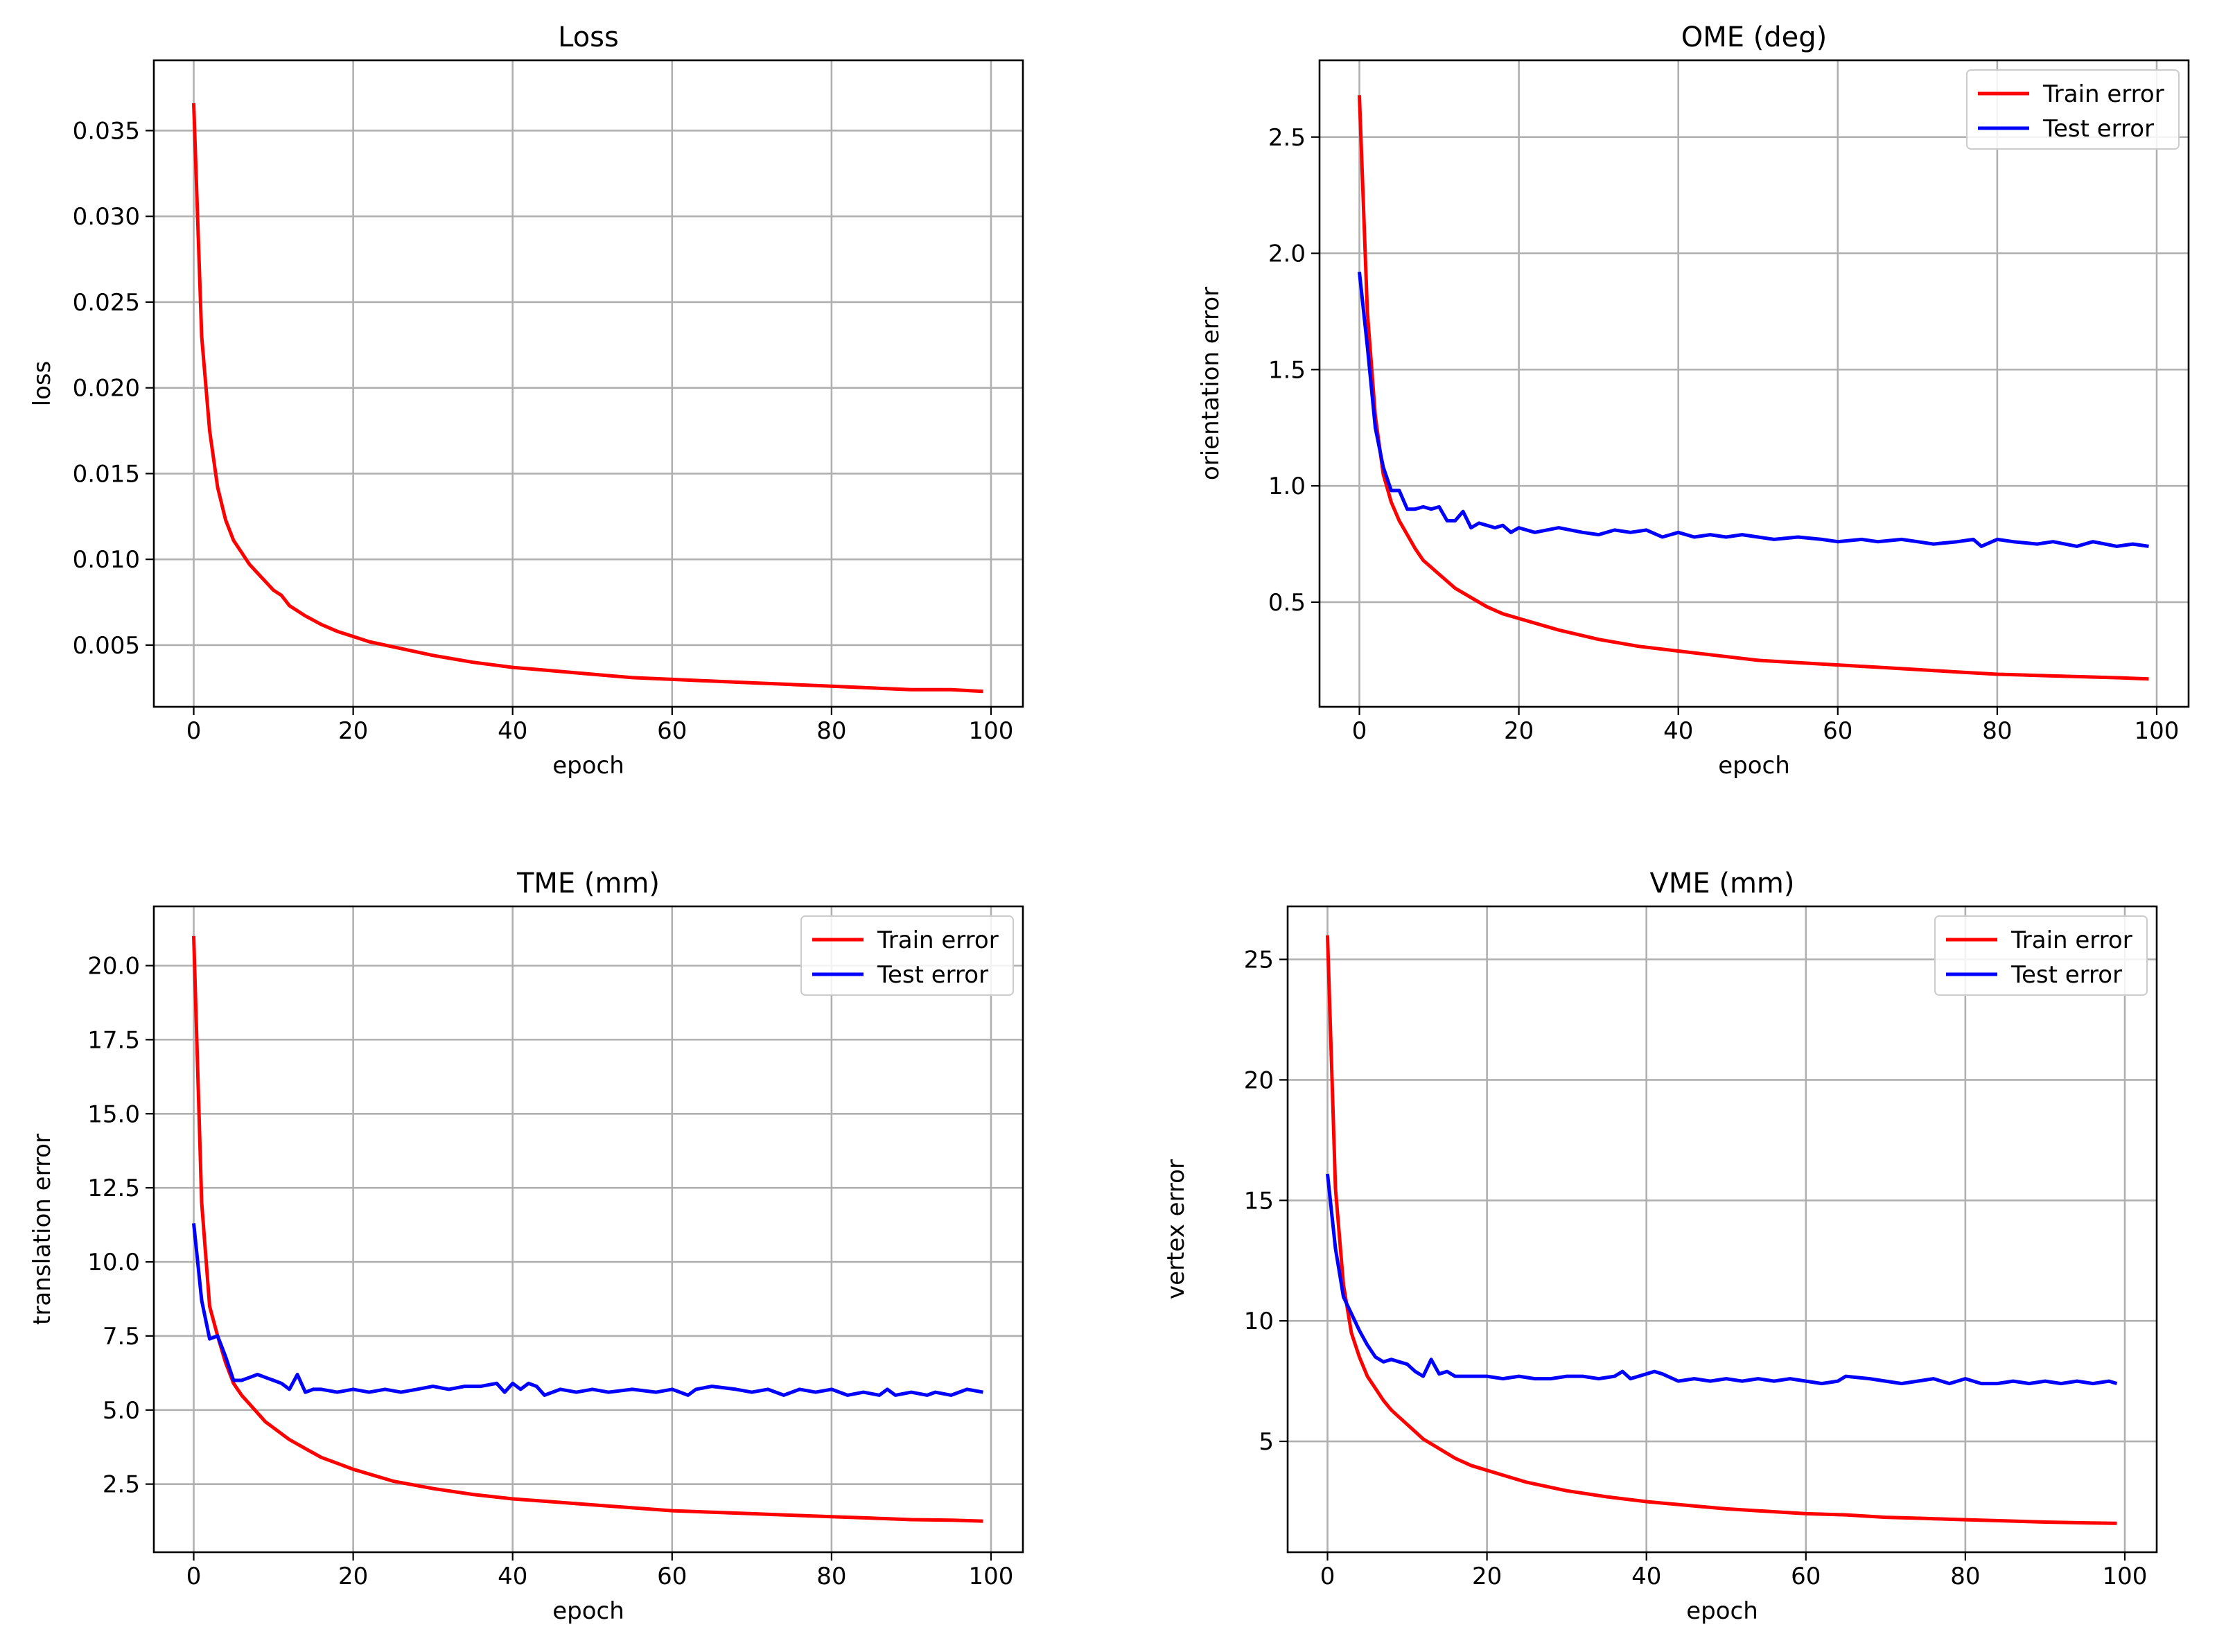 The width and height of the screenshot is (2217, 1652). What do you see at coordinates (113, 967) in the screenshot?
I see `y-tick-label: 20.0` at bounding box center [113, 967].